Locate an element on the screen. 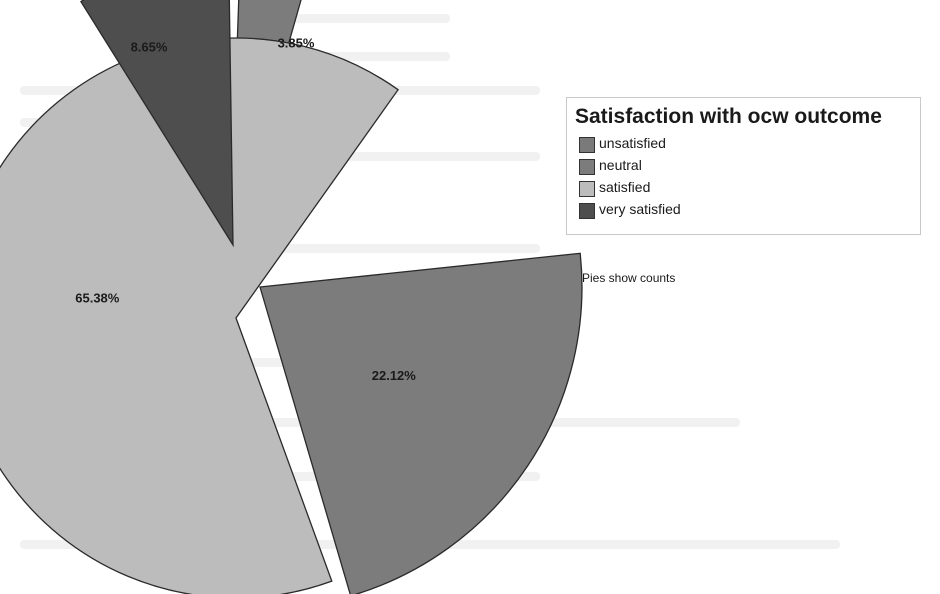 The width and height of the screenshot is (940, 594). pie-slice-very-satisfied is located at coordinates (157, 124).